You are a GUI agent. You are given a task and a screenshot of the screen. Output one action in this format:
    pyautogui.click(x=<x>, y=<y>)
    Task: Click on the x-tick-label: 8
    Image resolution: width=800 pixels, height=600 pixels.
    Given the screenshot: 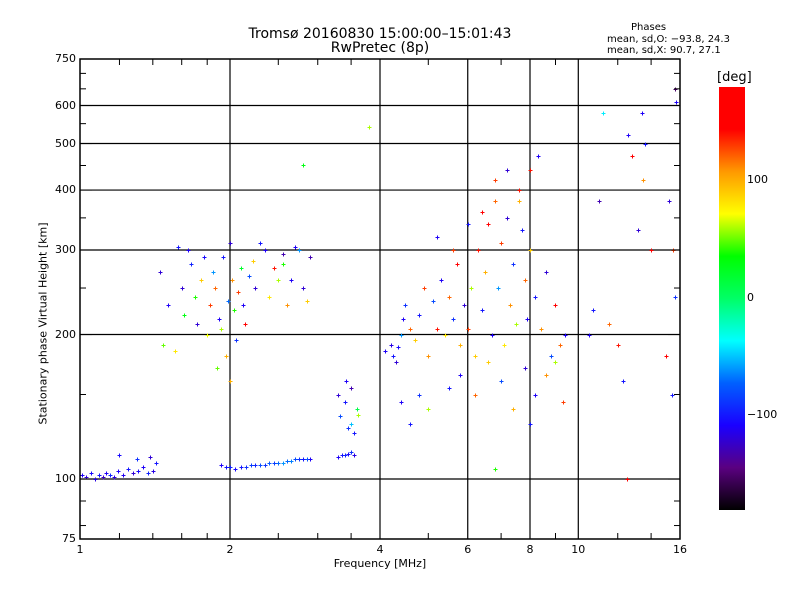 What is the action you would take?
    pyautogui.click(x=530, y=549)
    